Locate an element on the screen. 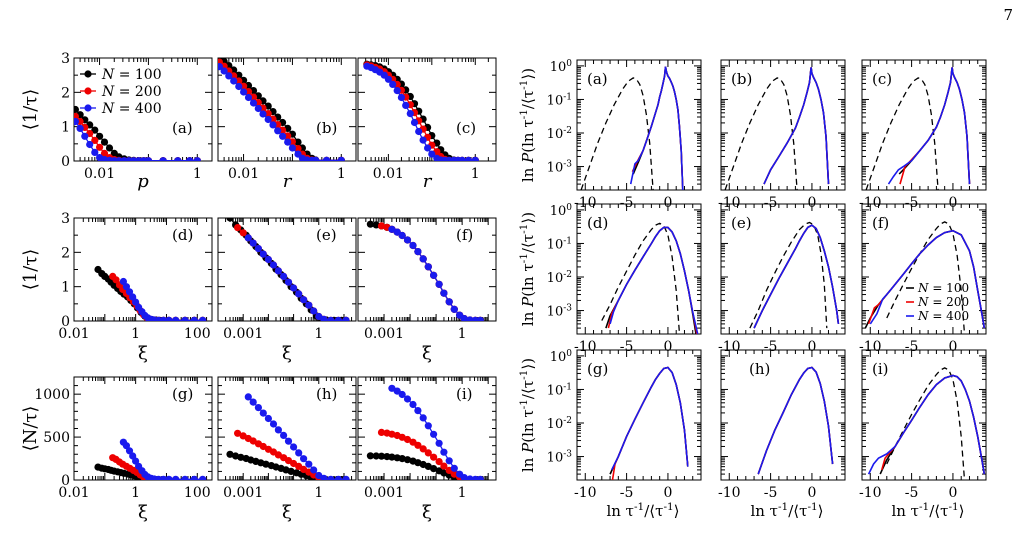  y-axis-label-part: /⟨τ is located at coordinates (528, 99).